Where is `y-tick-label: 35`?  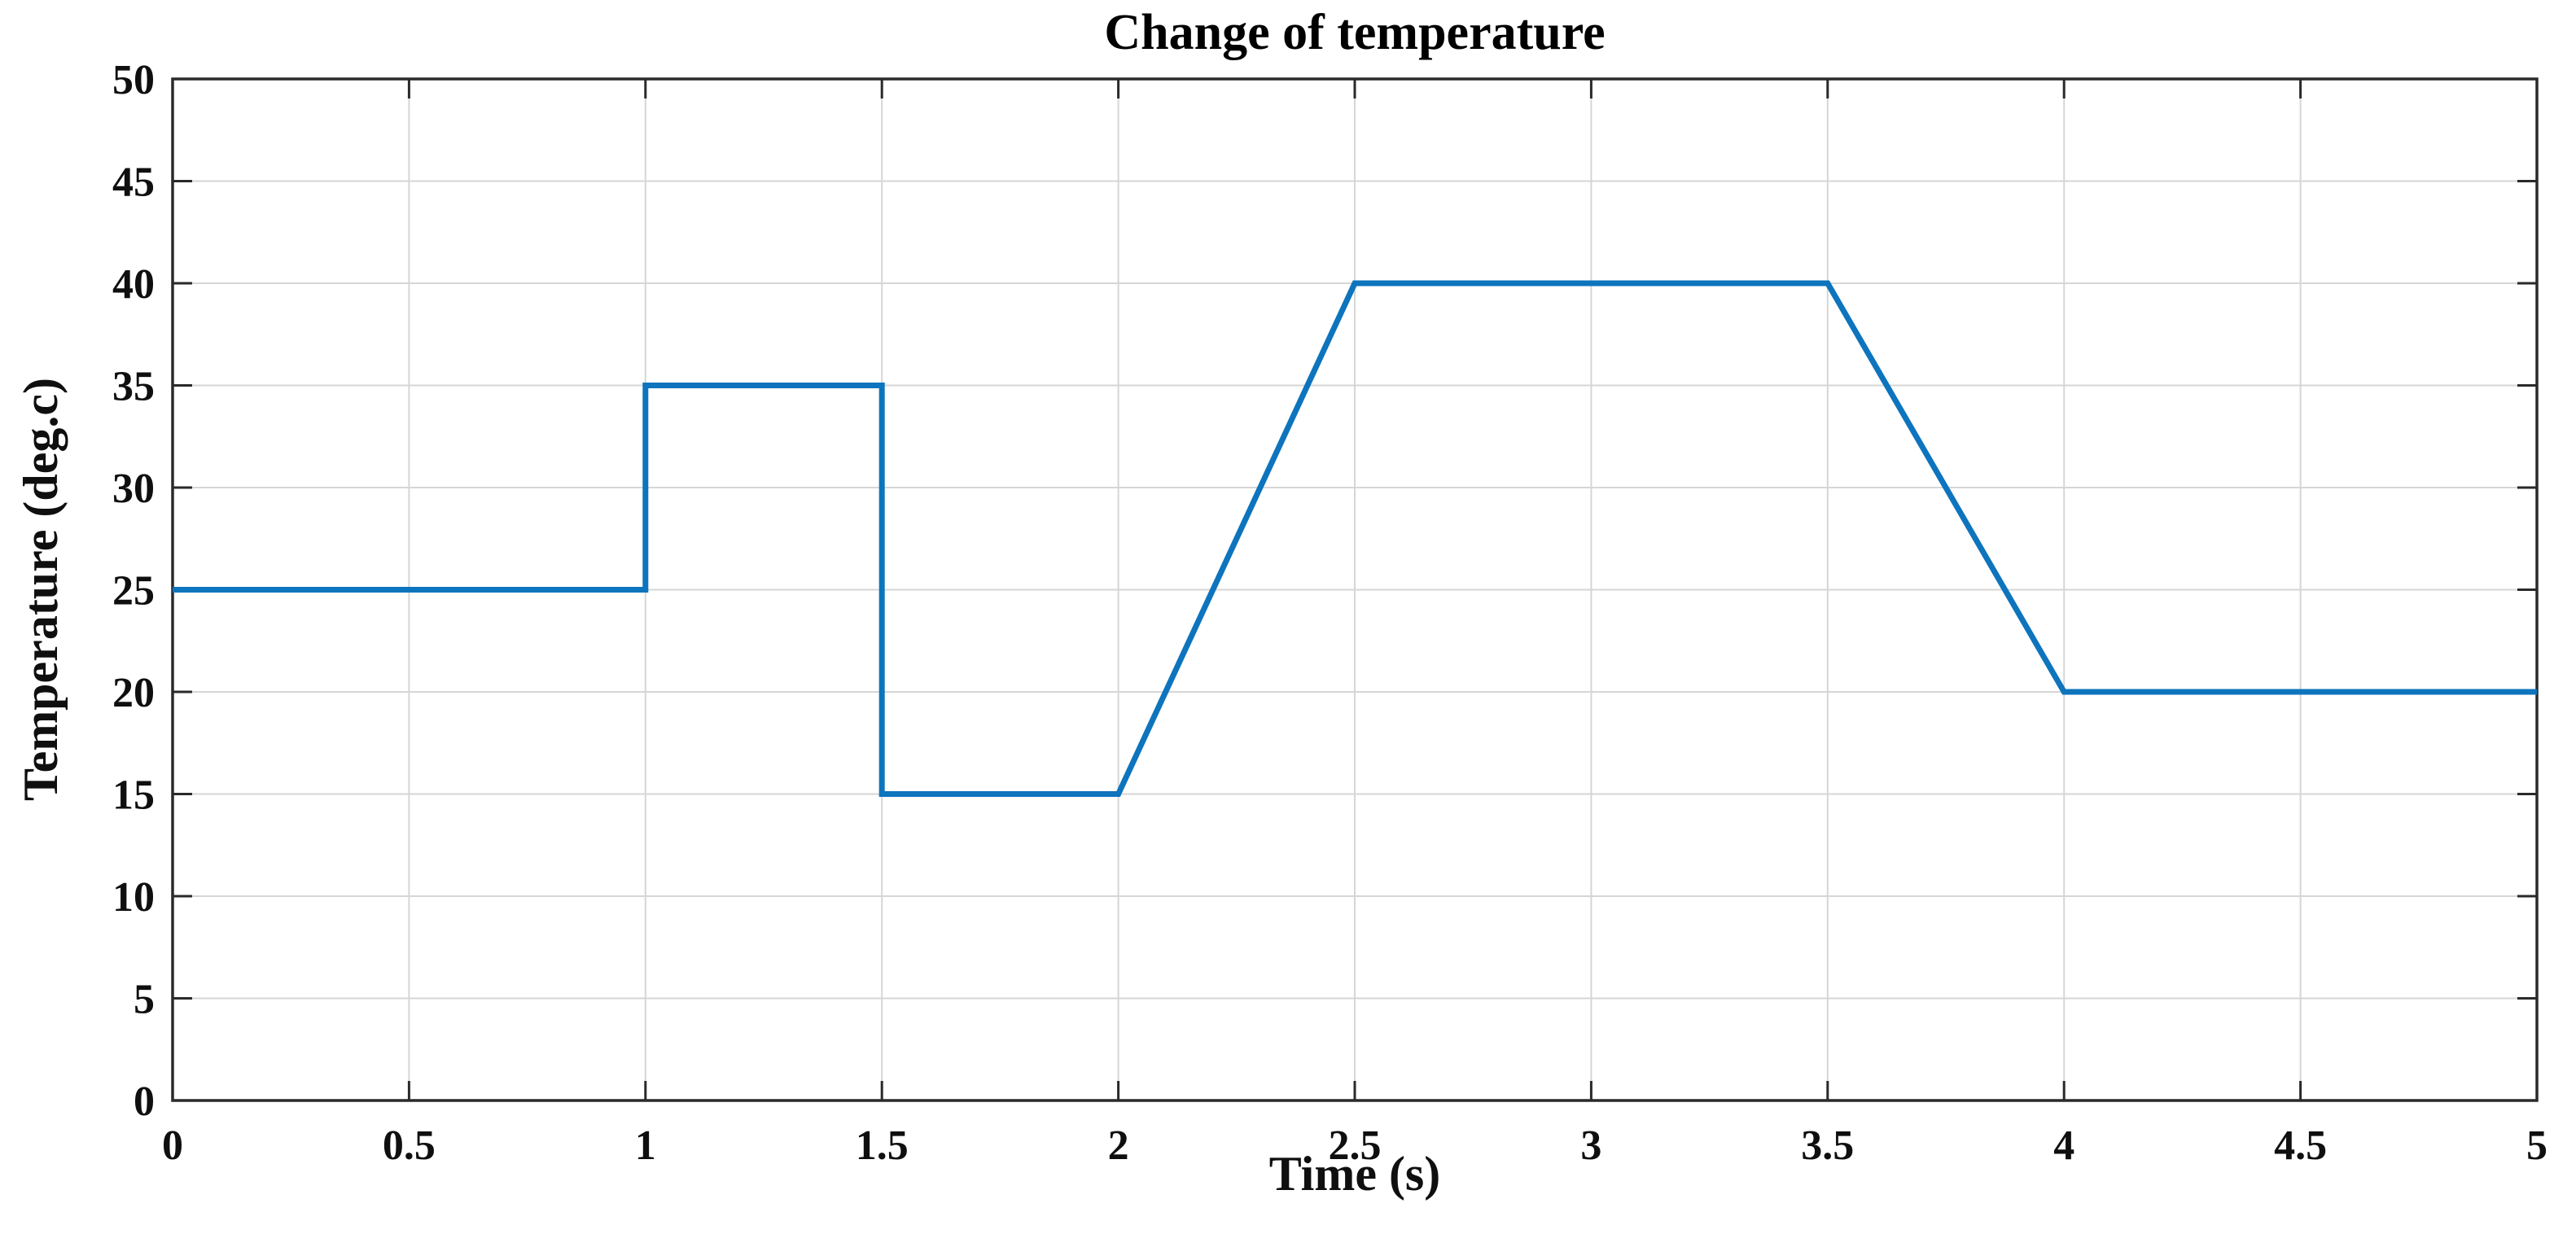
y-tick-label: 35 is located at coordinates (133, 387).